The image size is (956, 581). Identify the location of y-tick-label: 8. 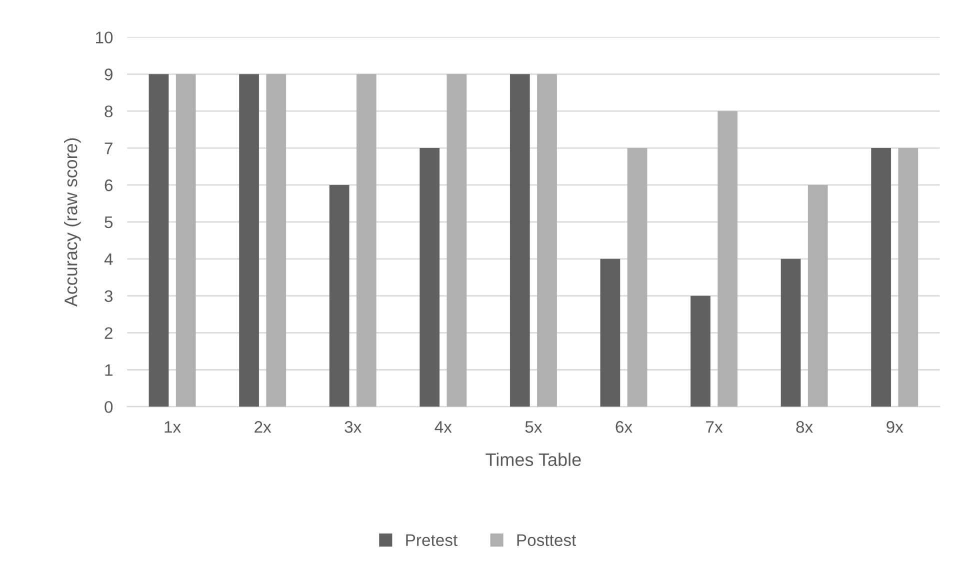
(108, 111).